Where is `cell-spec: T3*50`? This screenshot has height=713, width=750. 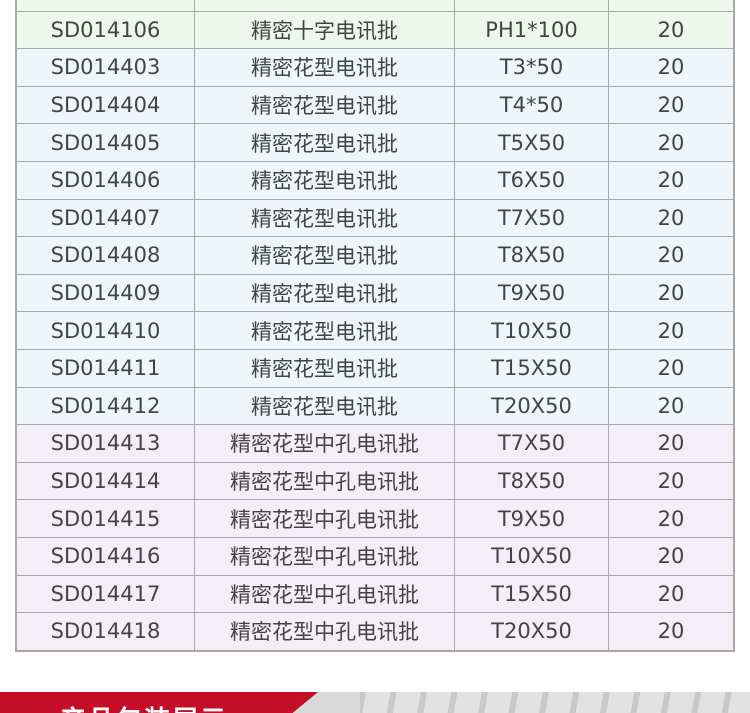 cell-spec: T3*50 is located at coordinates (531, 67).